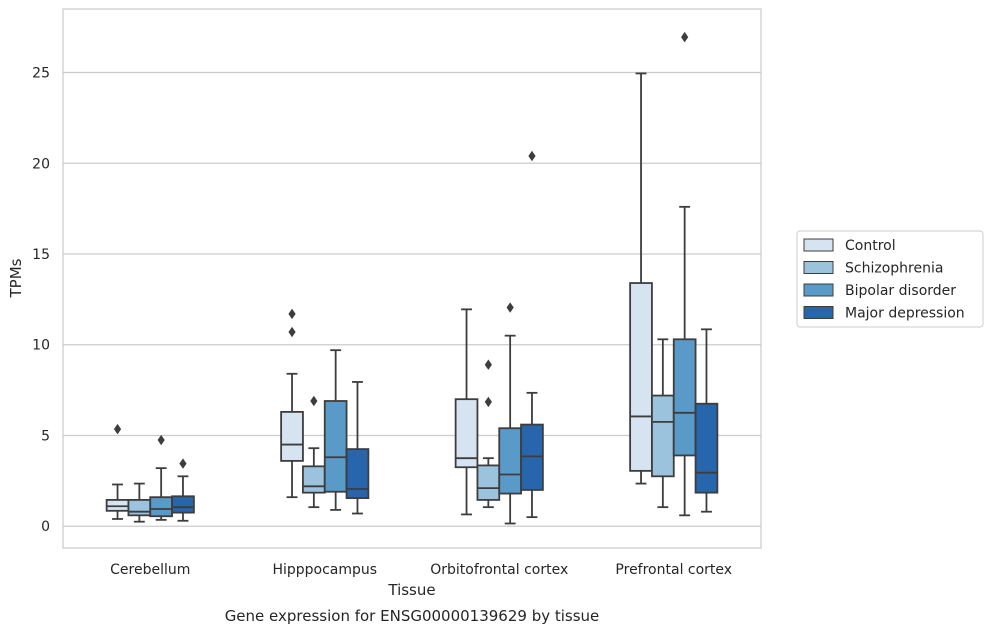 This screenshot has width=993, height=634. I want to click on y-tick-labels: 0 5 10 15 20 25, so click(41, 301).